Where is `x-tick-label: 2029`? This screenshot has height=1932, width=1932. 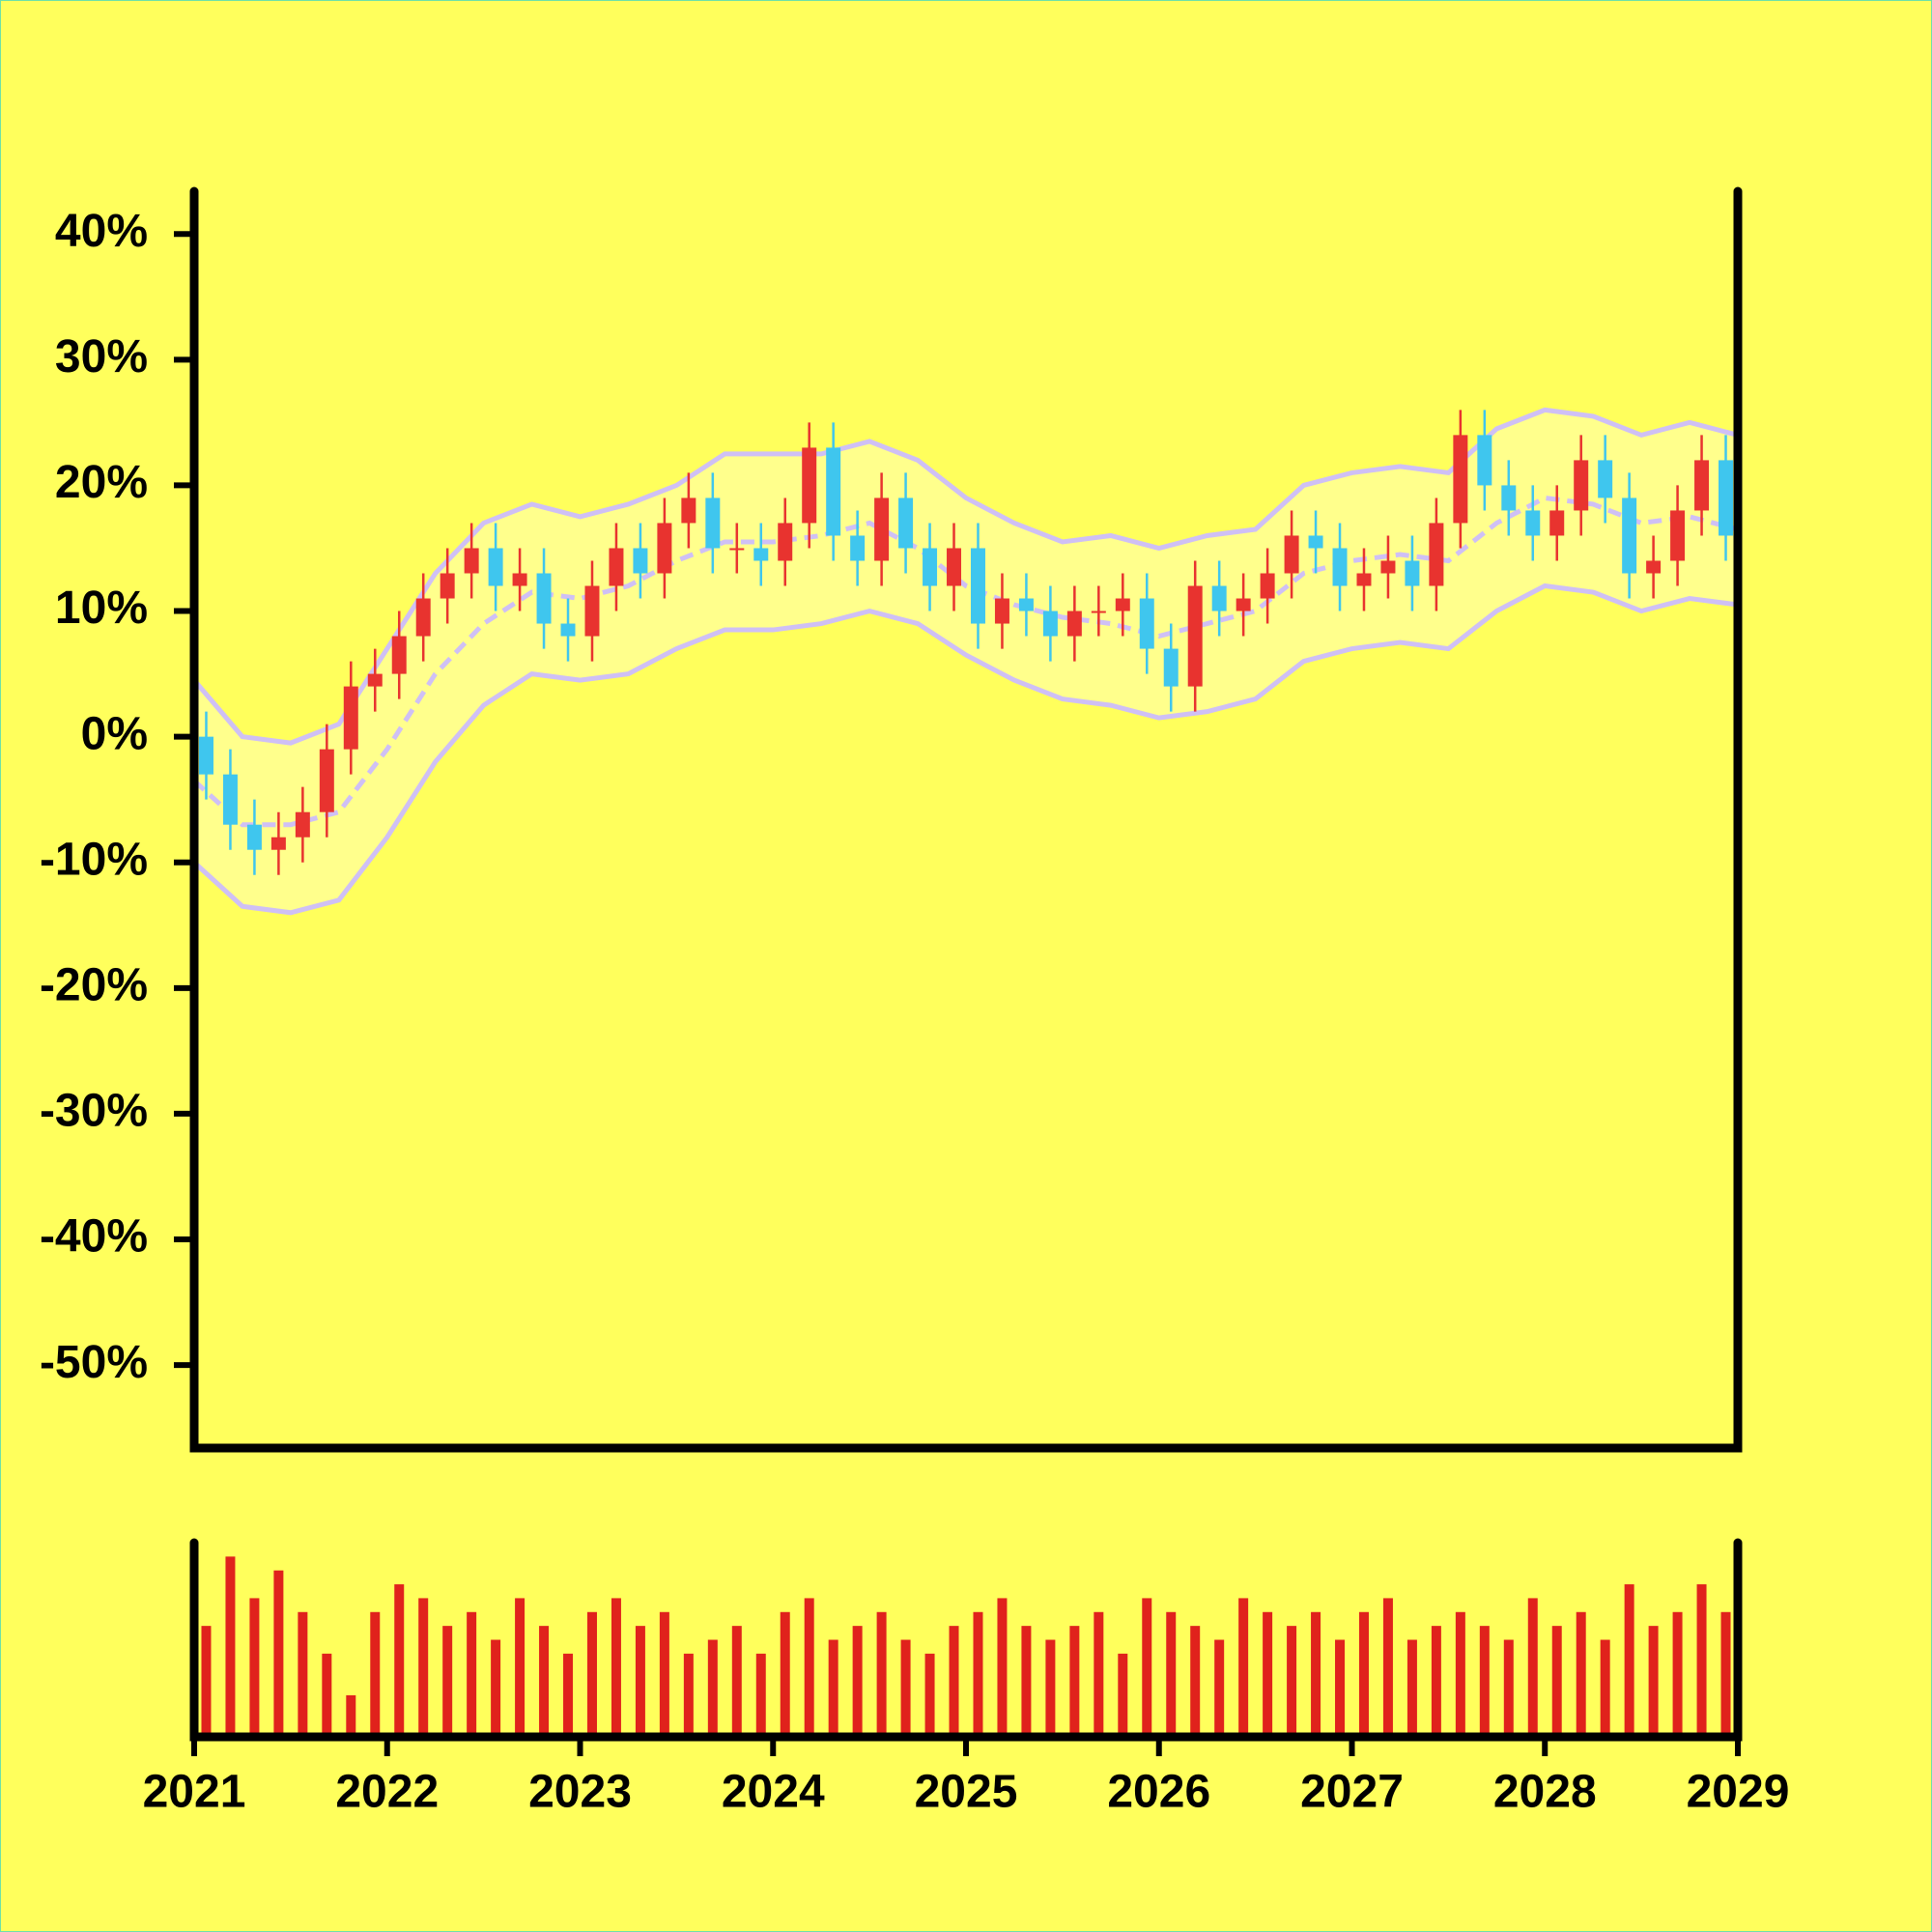
x-tick-label: 2029 is located at coordinates (1738, 1792).